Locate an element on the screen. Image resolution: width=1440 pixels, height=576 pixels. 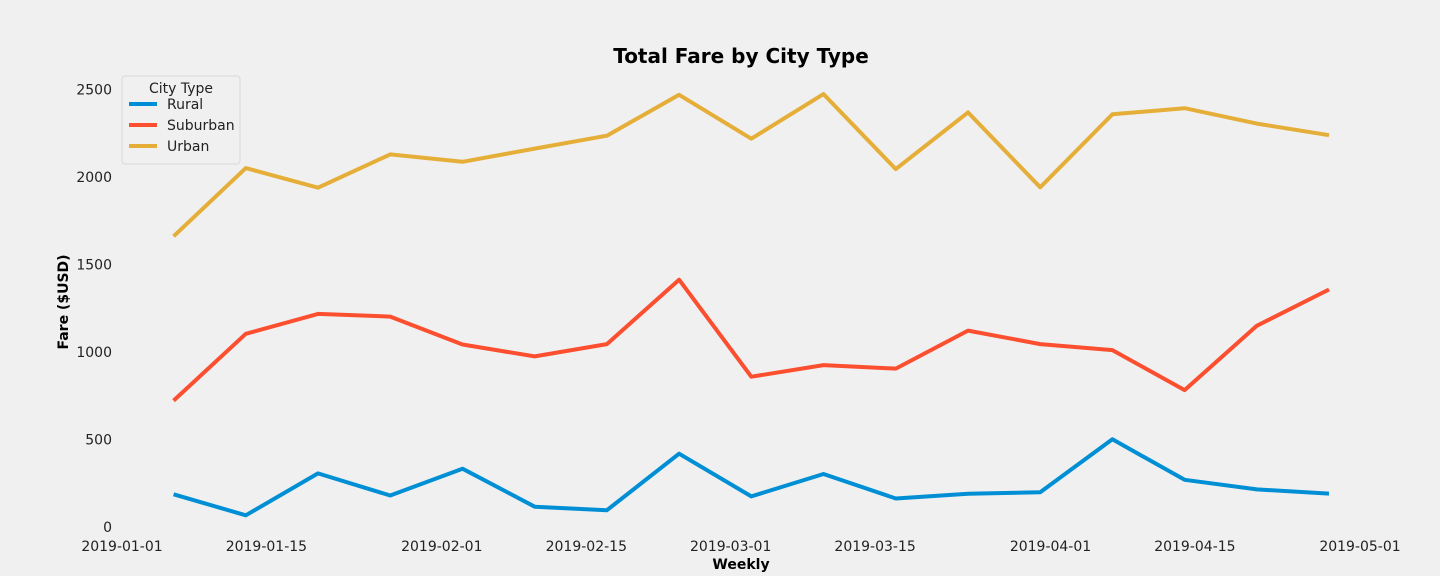
x-tick-label: 2019-04-15 is located at coordinates (1194, 547).